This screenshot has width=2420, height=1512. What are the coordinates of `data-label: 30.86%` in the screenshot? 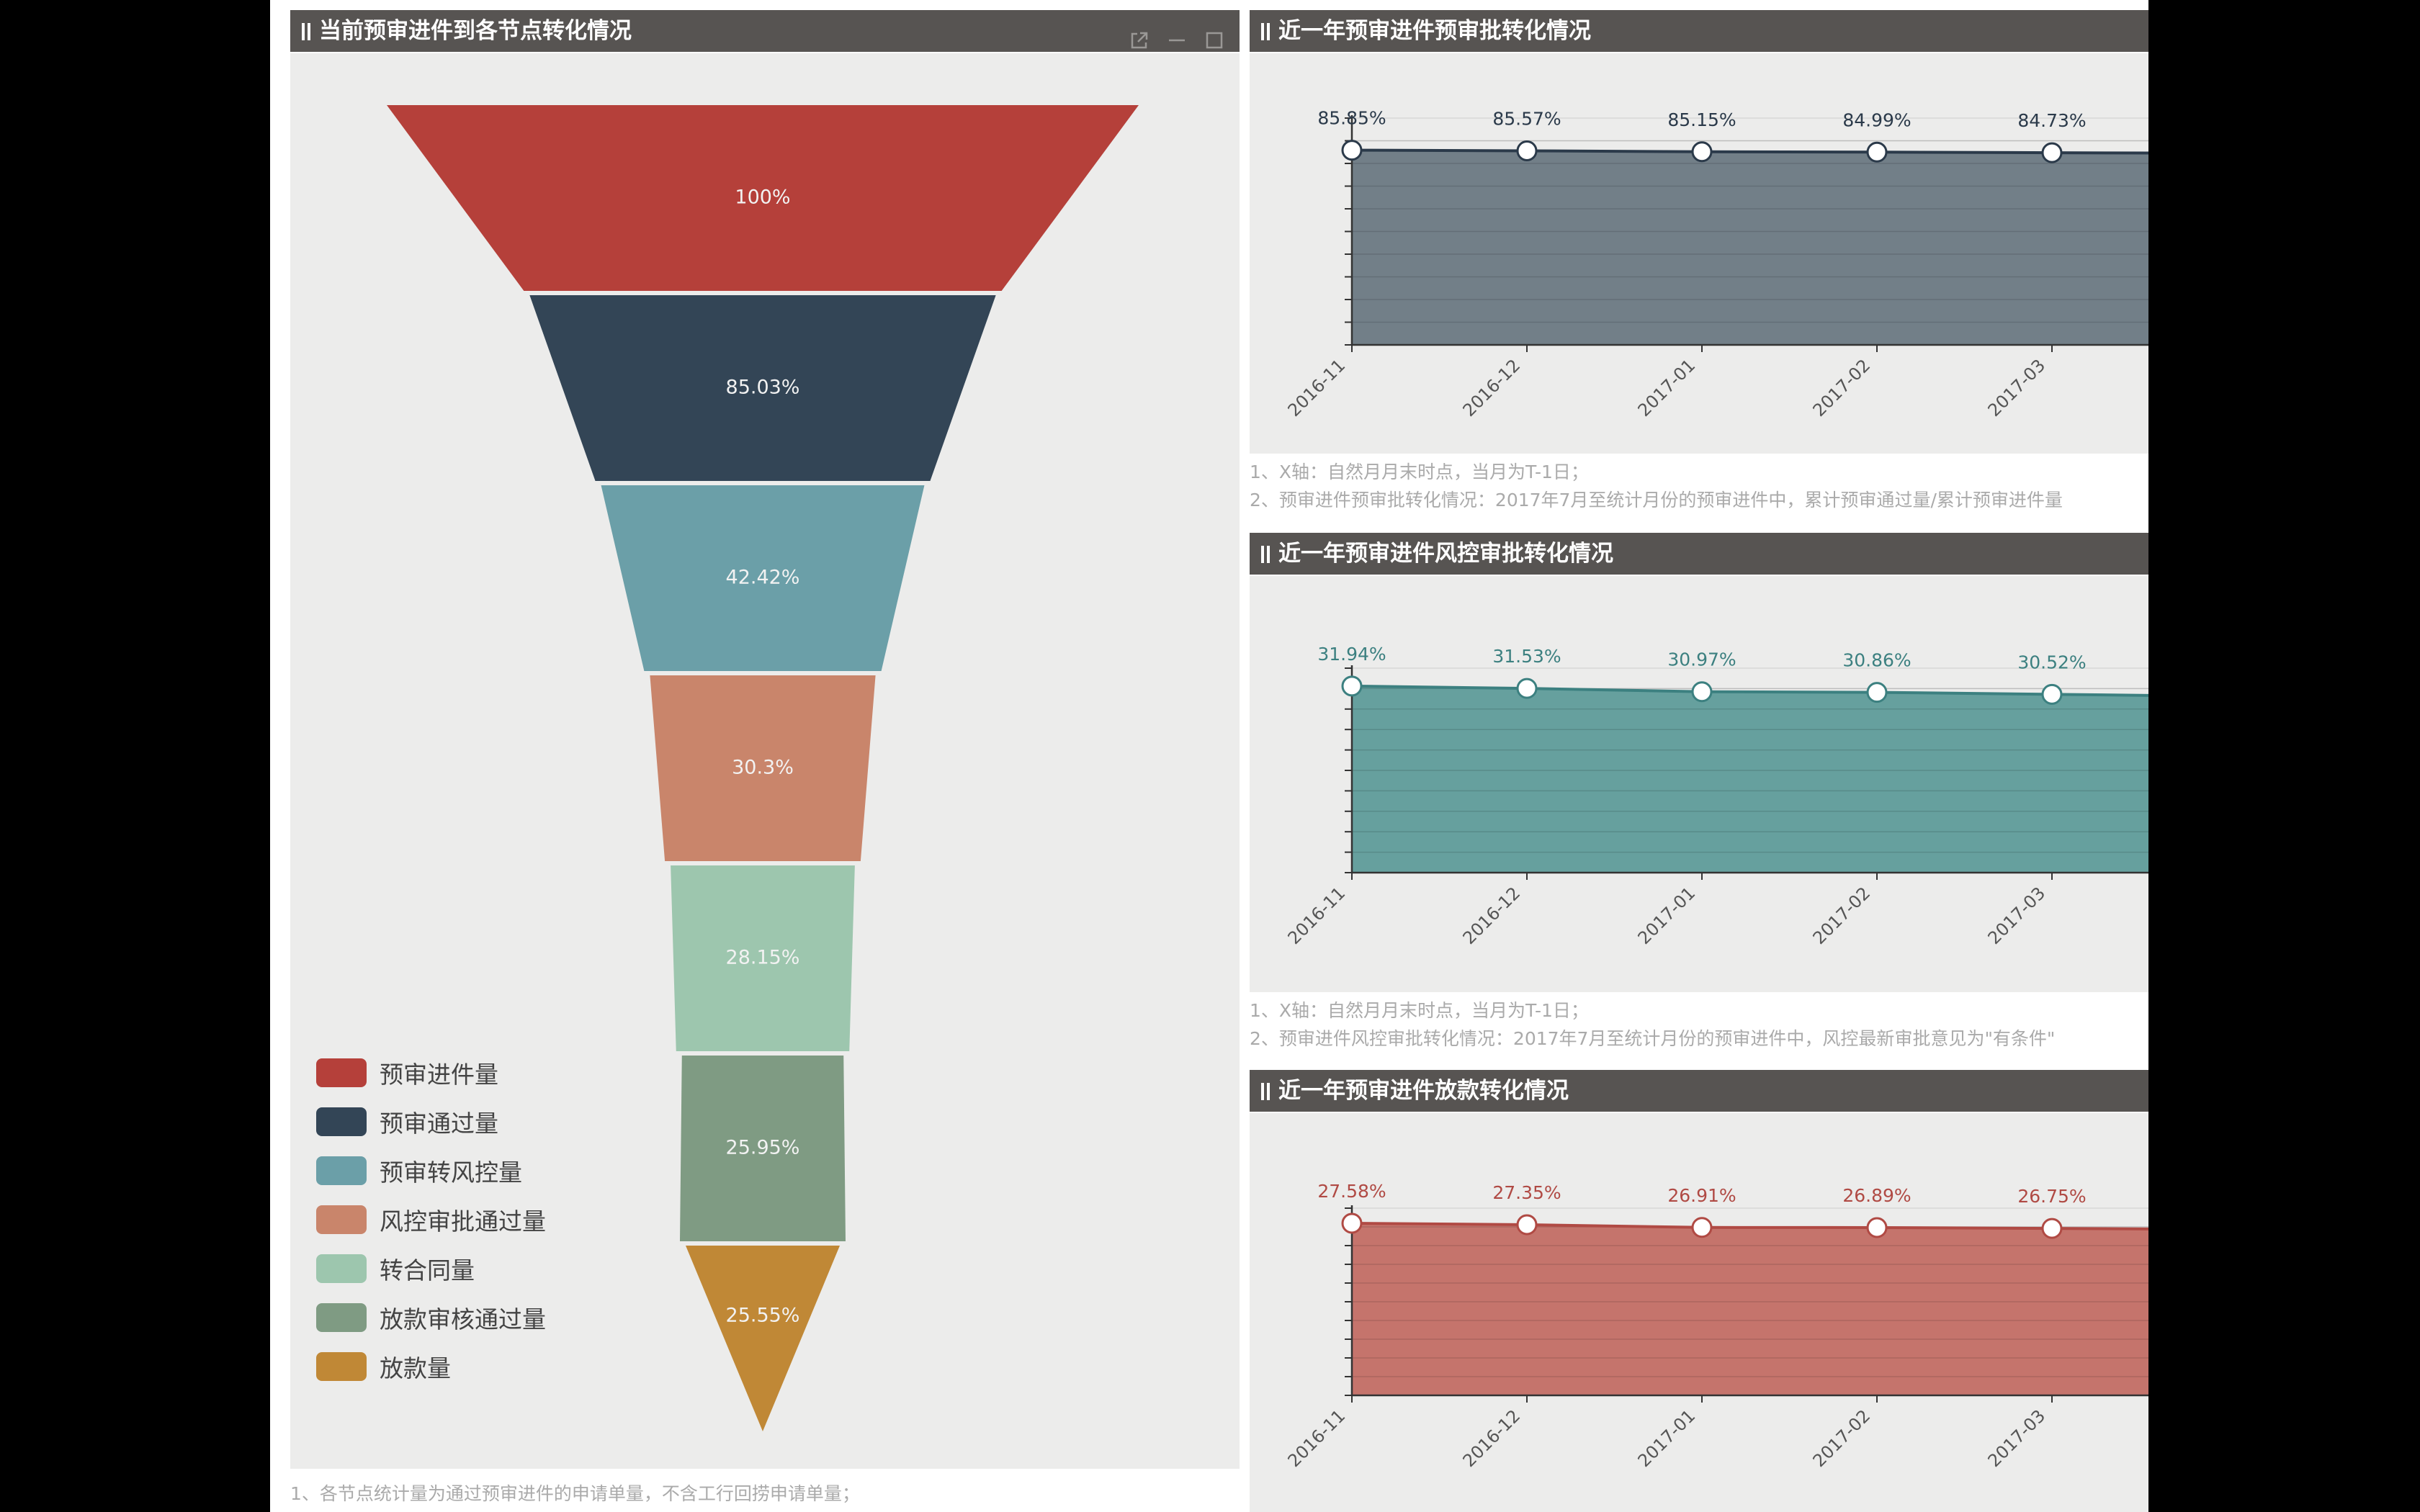 It's located at (1876, 660).